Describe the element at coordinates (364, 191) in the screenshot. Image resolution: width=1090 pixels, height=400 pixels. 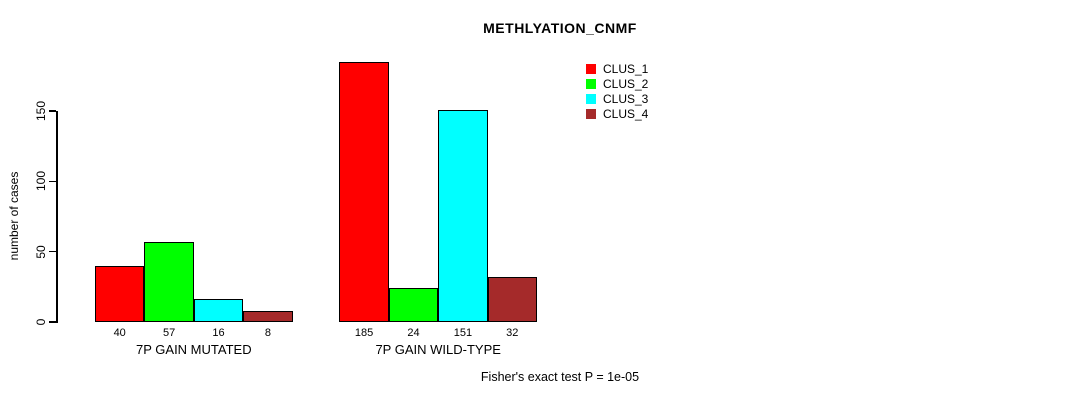
I see `bar-clus-1-7p-gain-wild-type` at that location.